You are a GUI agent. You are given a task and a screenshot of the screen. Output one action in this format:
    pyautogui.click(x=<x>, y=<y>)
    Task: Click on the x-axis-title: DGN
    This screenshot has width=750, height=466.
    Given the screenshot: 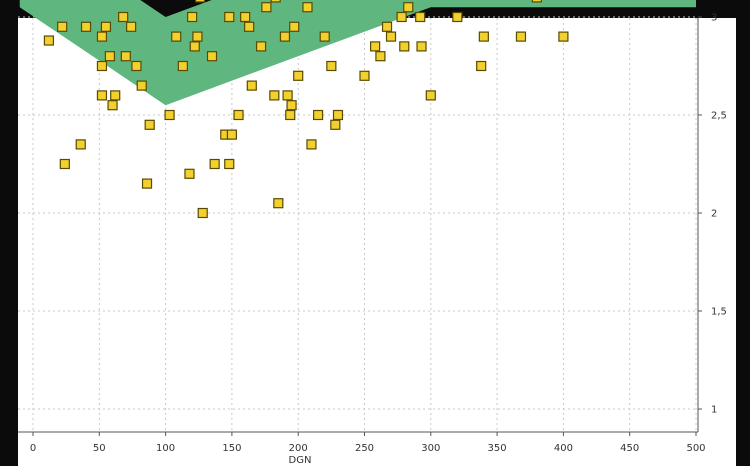 What is the action you would take?
    pyautogui.click(x=300, y=460)
    